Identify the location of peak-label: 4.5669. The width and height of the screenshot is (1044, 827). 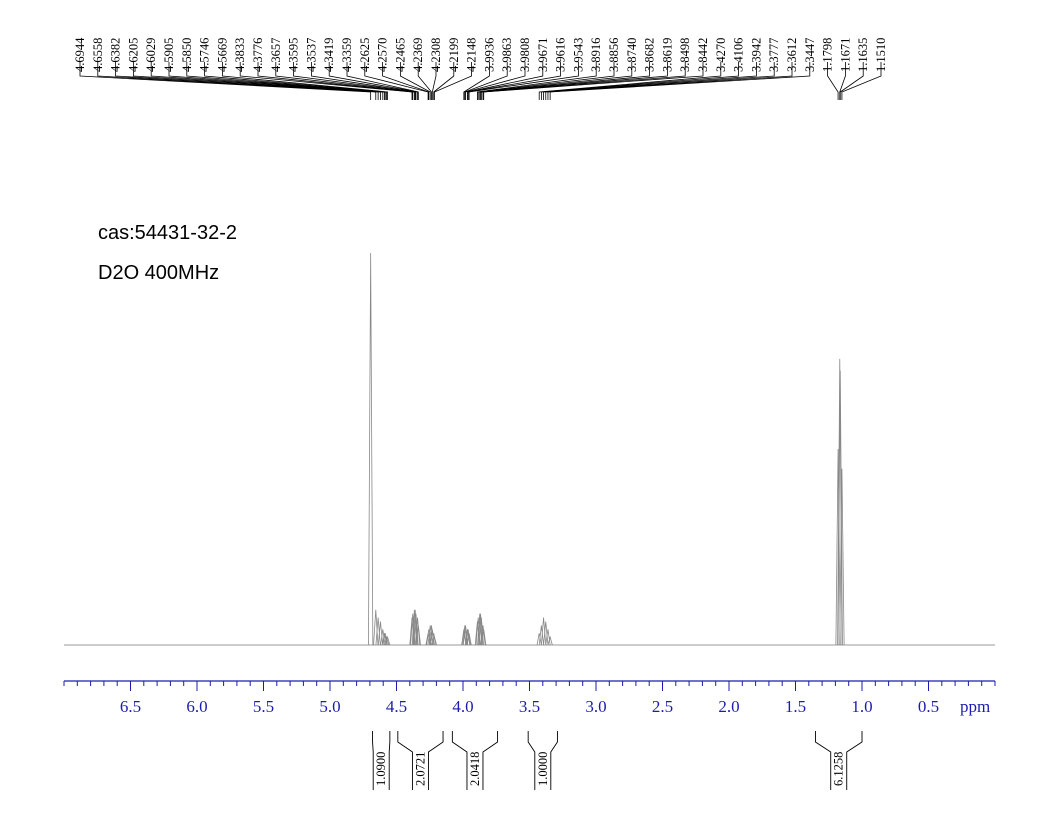
(222, 55).